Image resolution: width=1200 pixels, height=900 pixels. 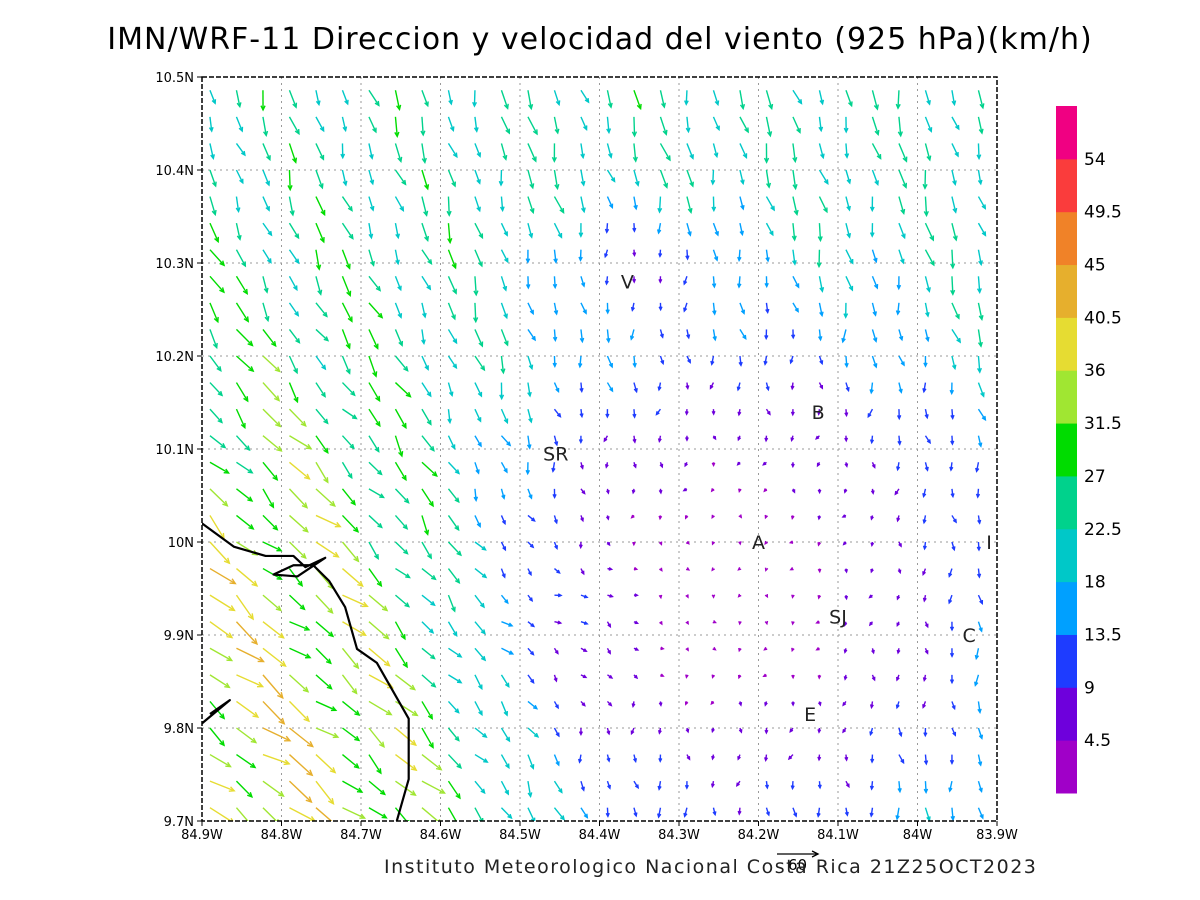 What do you see at coordinates (918, 835) in the screenshot?
I see `x-tick-label: 84W` at bounding box center [918, 835].